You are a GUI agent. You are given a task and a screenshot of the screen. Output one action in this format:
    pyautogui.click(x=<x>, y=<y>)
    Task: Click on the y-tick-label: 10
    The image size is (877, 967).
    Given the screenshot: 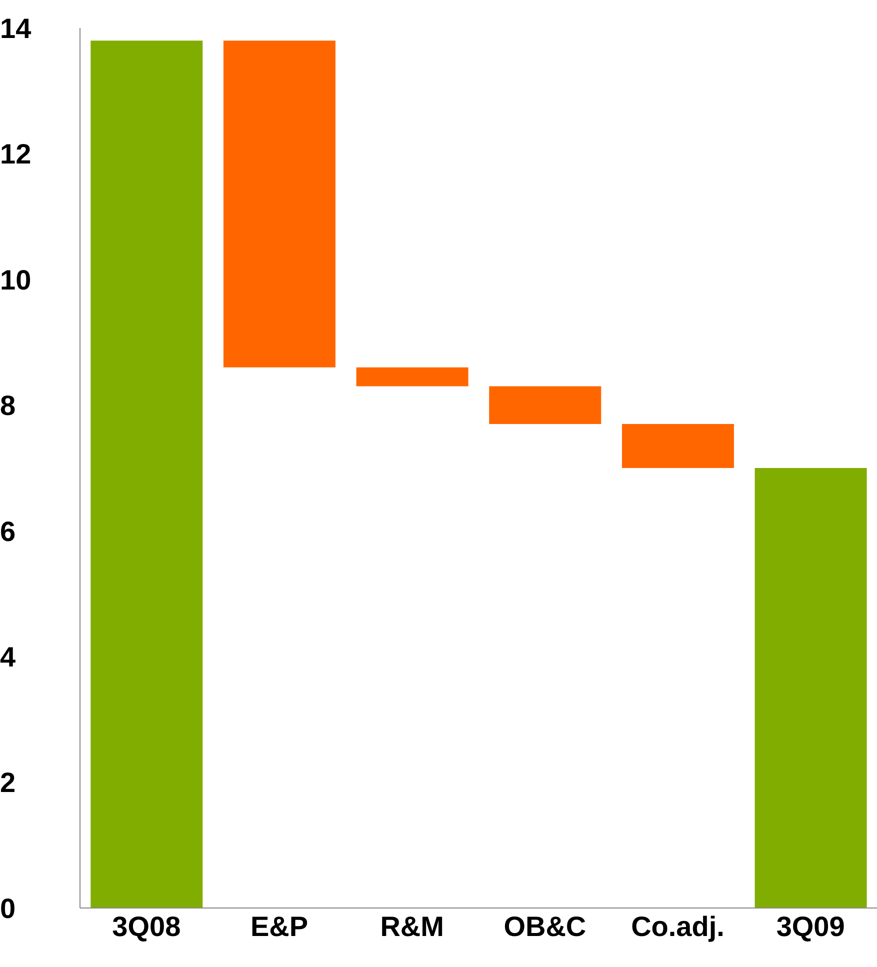 What is the action you would take?
    pyautogui.click(x=16, y=280)
    